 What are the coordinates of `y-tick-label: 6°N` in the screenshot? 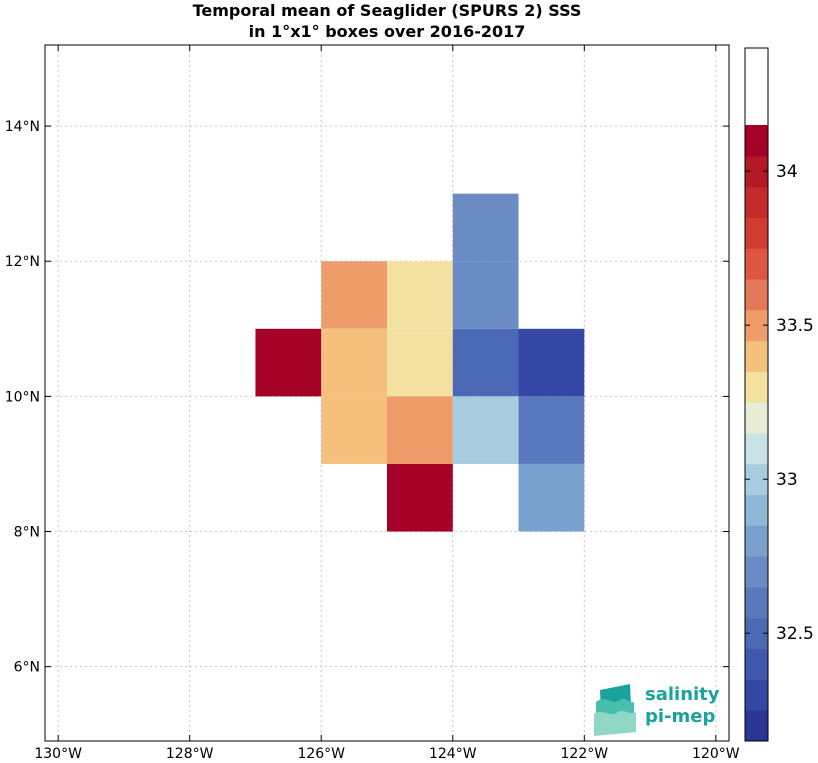 It's located at (27, 668).